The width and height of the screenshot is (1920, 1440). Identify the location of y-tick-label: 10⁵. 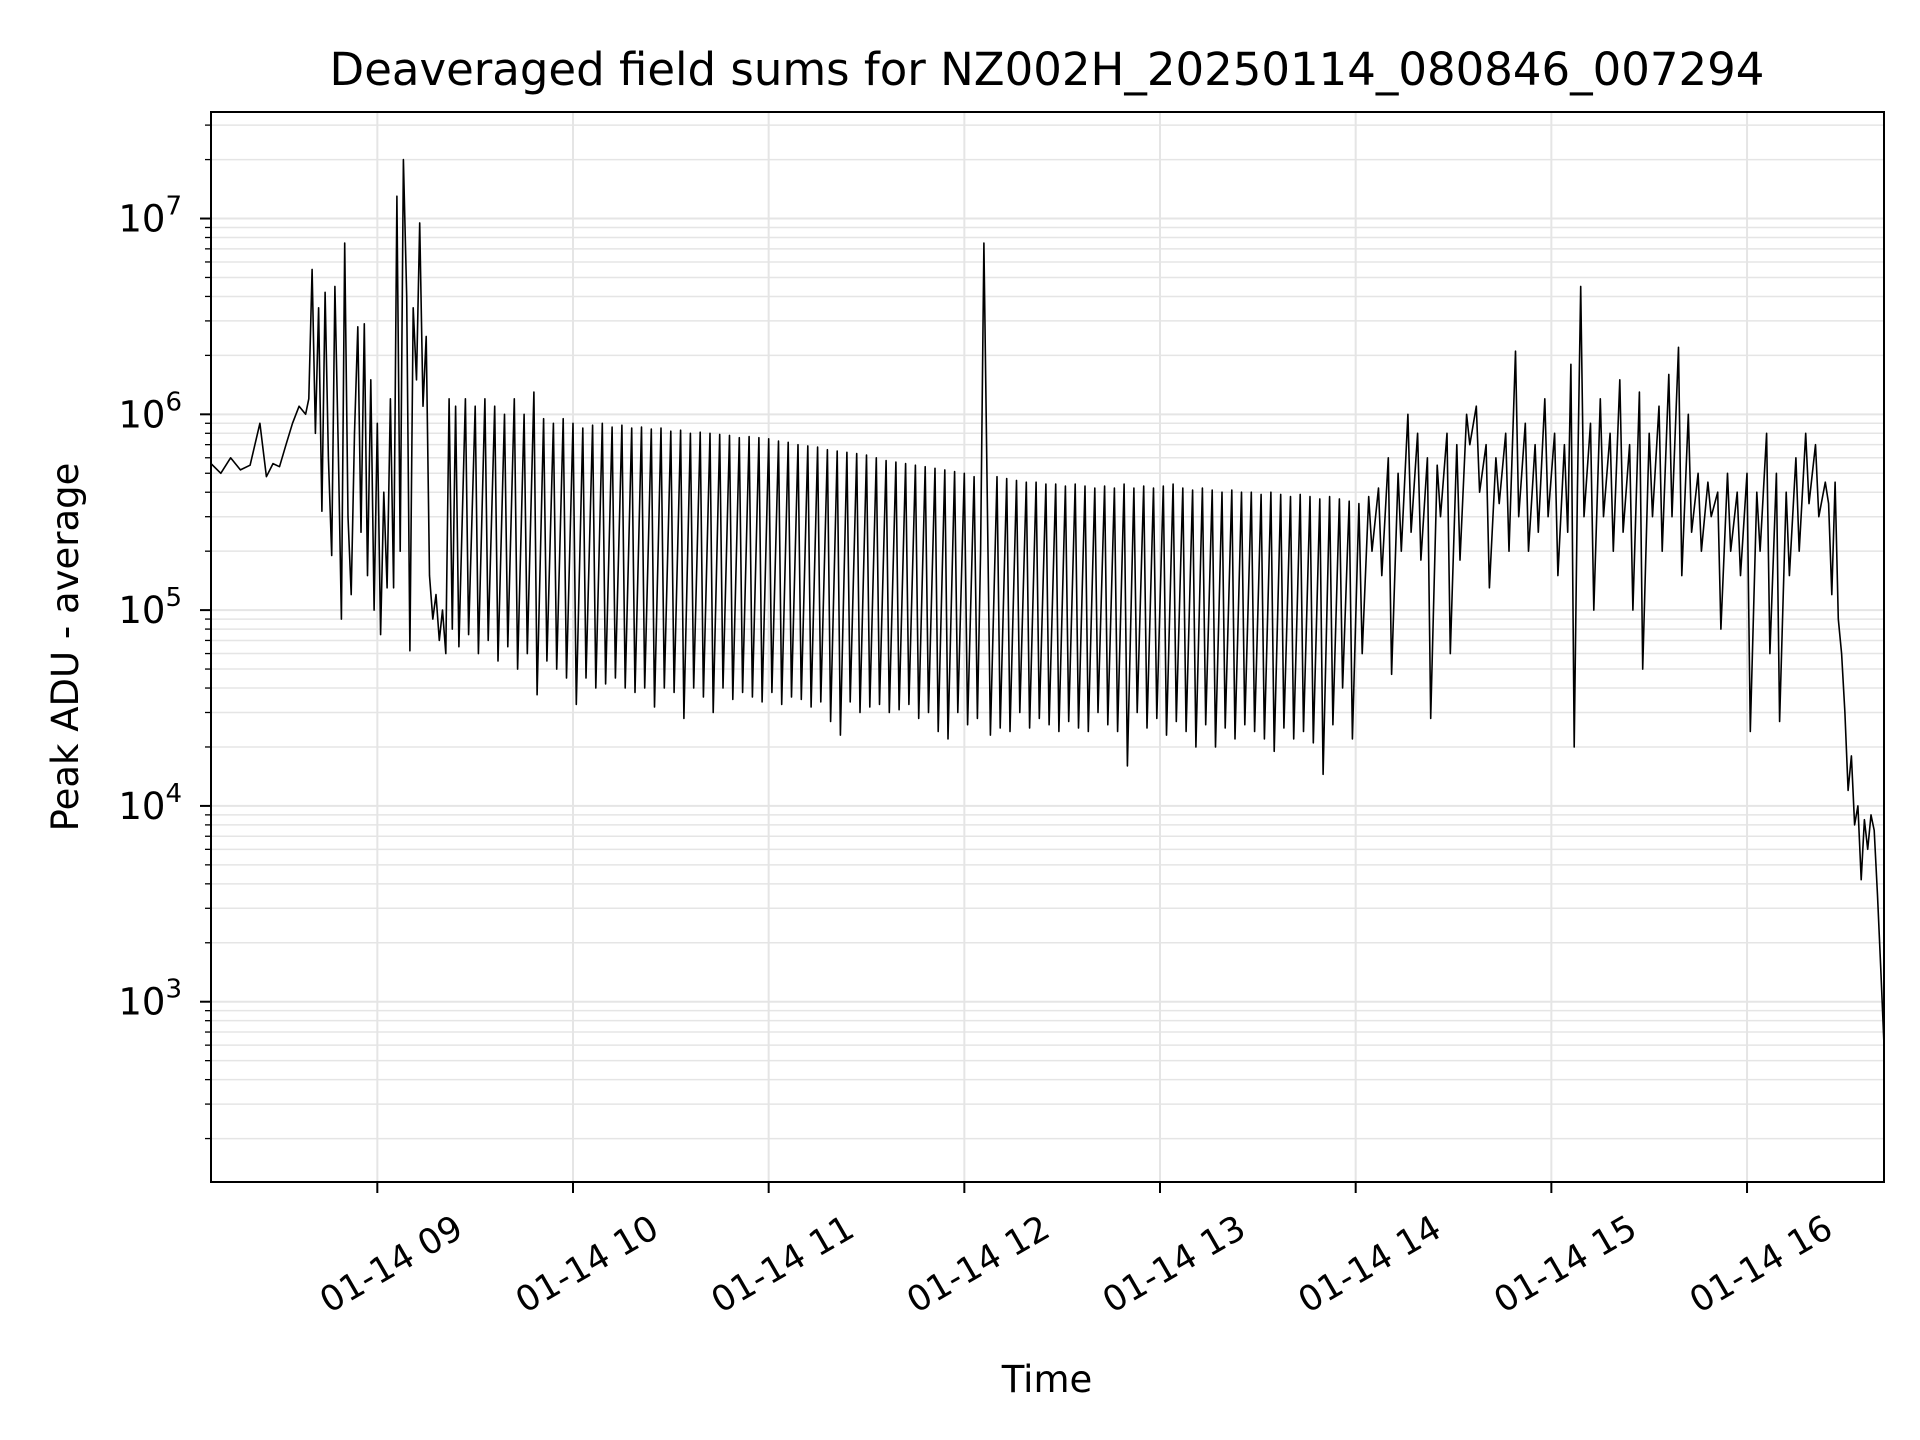
(150, 607).